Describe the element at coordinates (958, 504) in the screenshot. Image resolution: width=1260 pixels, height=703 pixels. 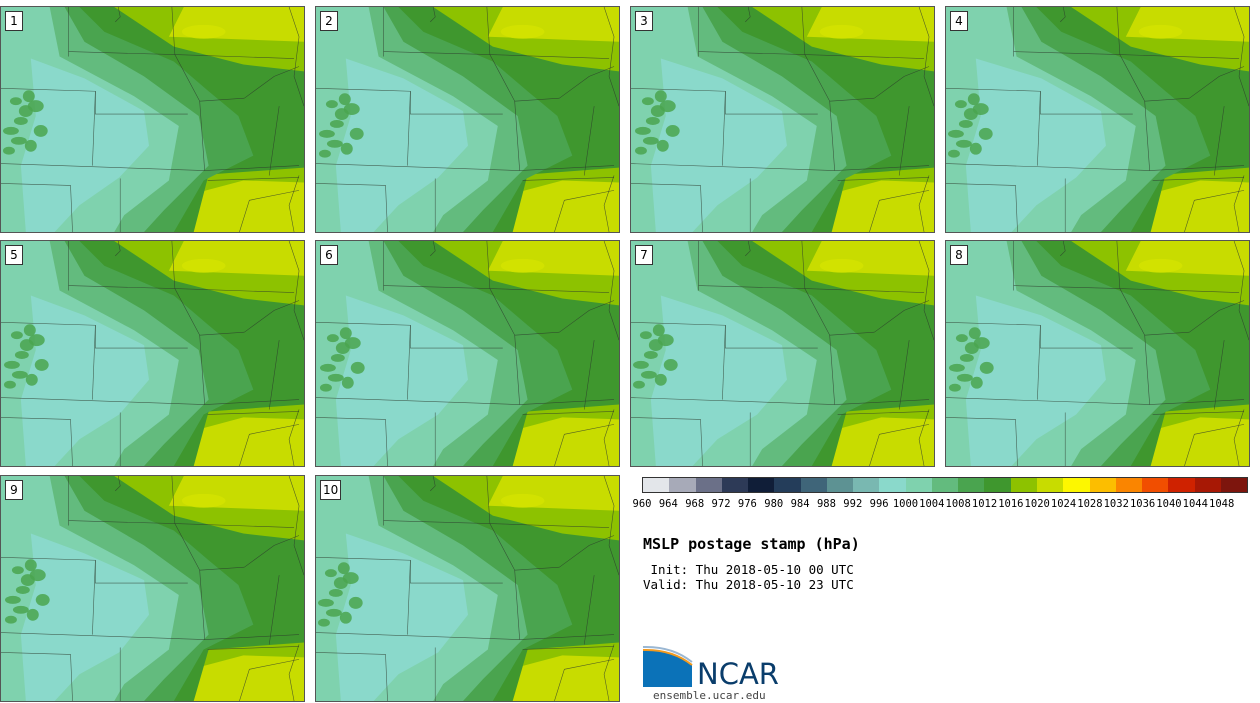
I see `colorbar-tick: 1008` at that location.